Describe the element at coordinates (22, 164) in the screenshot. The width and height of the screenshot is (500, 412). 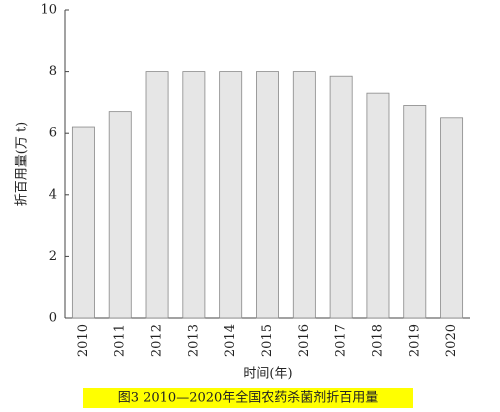
I see `y-axis-label: 折百用量(万 t)` at that location.